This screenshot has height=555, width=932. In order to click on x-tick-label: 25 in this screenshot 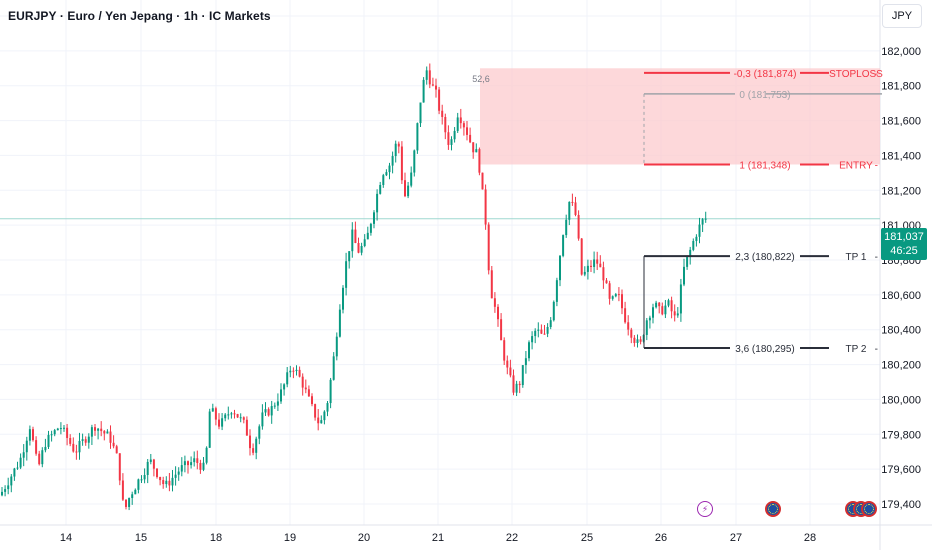, I will do `click(587, 538)`.